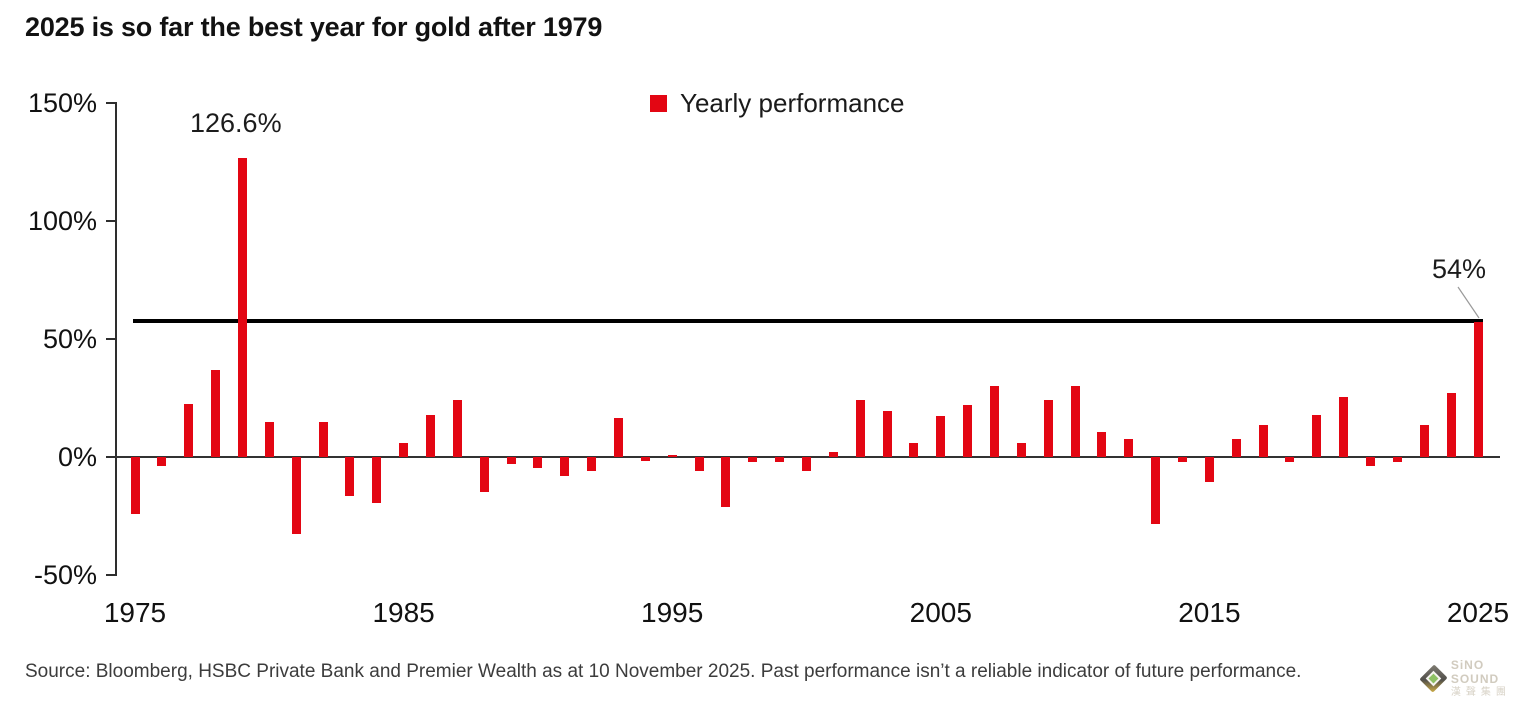  Describe the element at coordinates (1459, 269) in the screenshot. I see `latest-value-annotation: 54%` at that location.